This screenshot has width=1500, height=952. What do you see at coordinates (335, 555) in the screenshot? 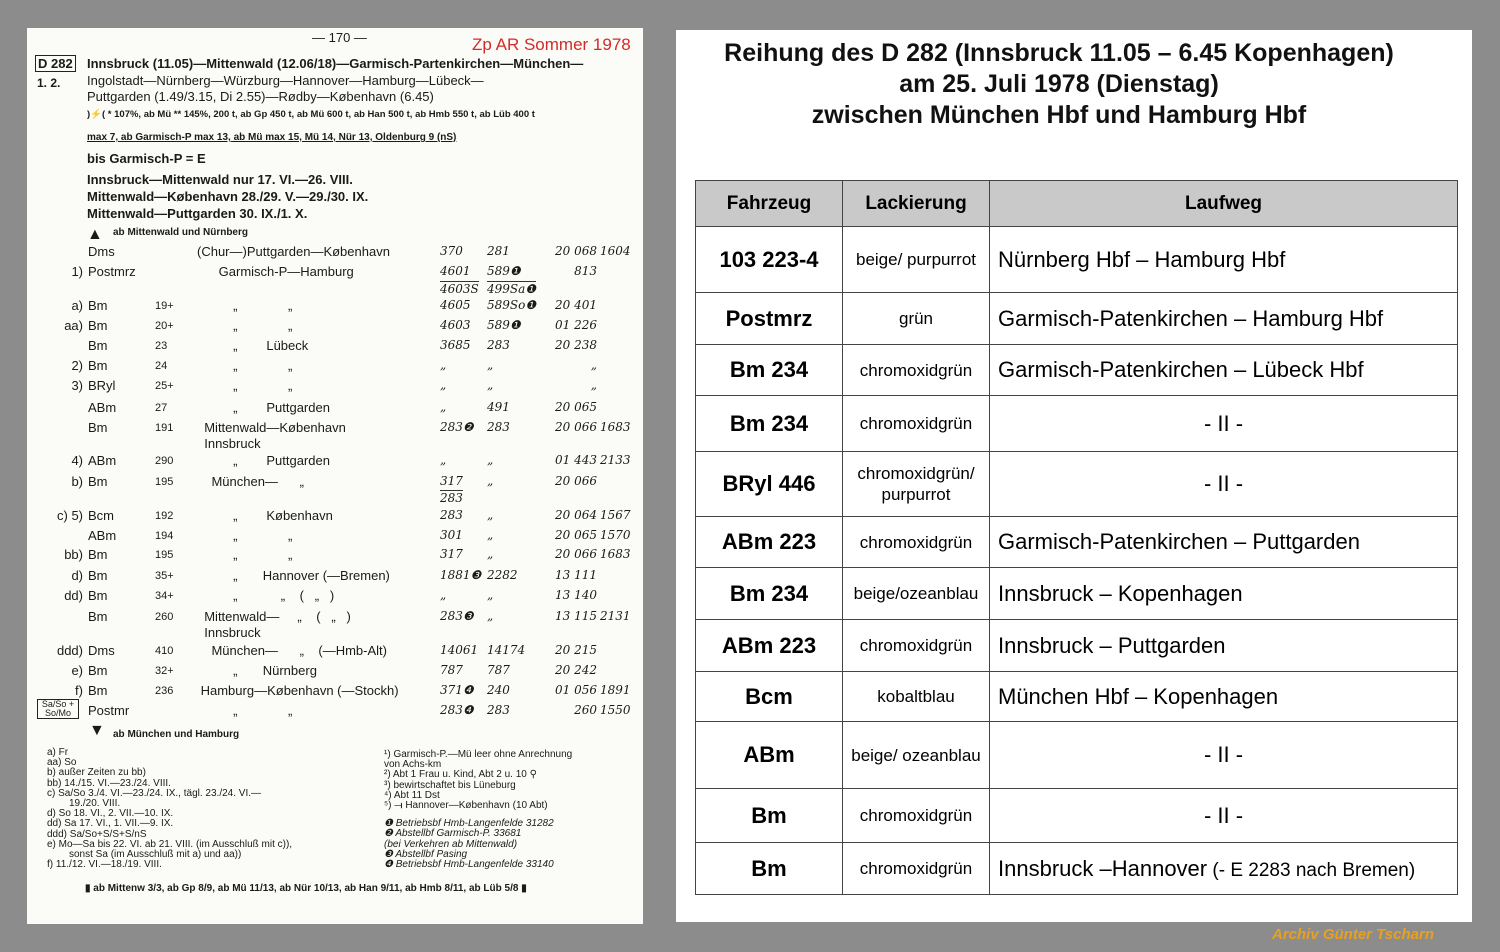
I see `table-row: bb) Bm 195 „ „ 317 „ 20 066 1683` at bounding box center [335, 555].